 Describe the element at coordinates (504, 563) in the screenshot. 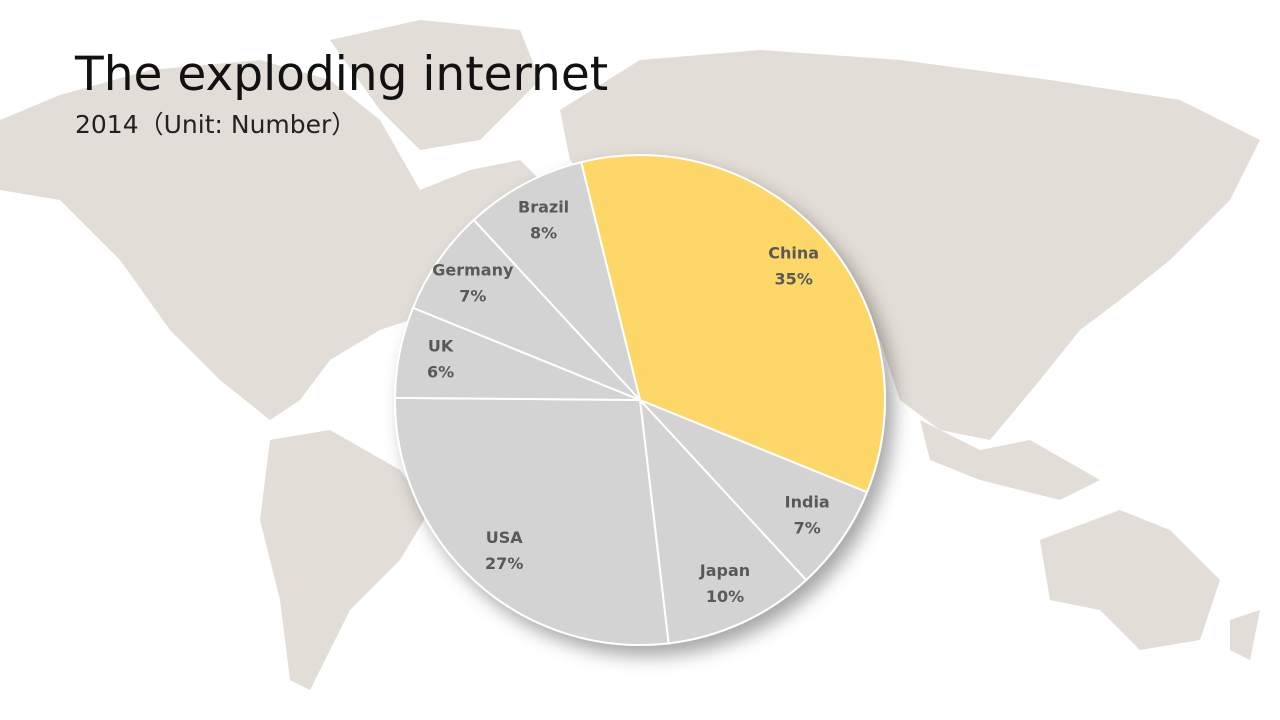

I see `slice-value-label: 27%` at that location.